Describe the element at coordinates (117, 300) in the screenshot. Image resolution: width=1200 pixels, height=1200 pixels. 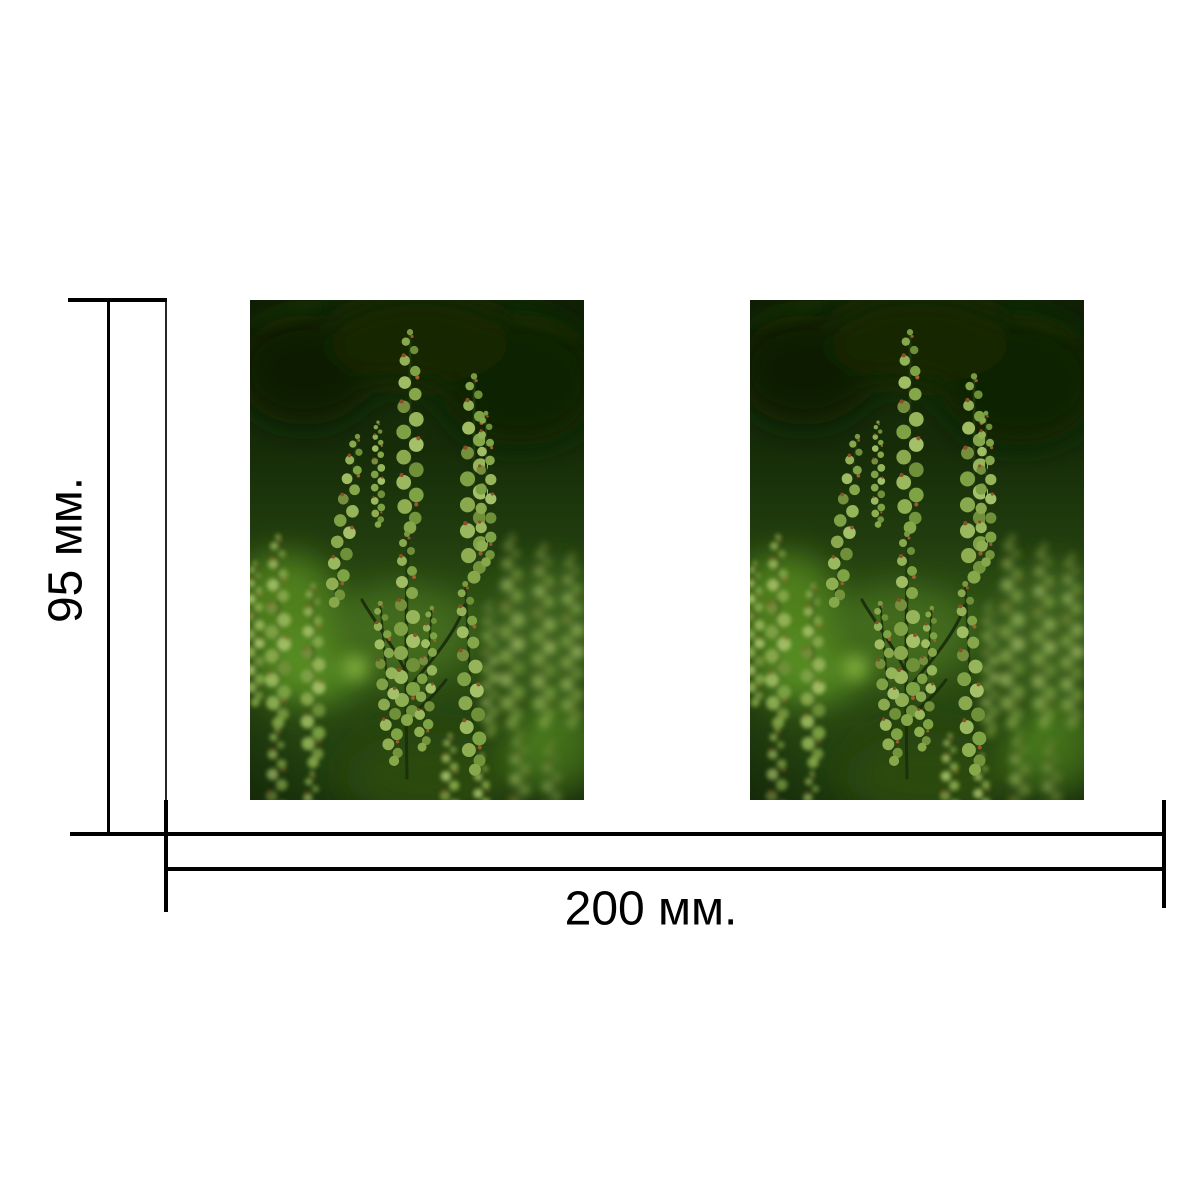
I see `height-dimension-top-cap` at that location.